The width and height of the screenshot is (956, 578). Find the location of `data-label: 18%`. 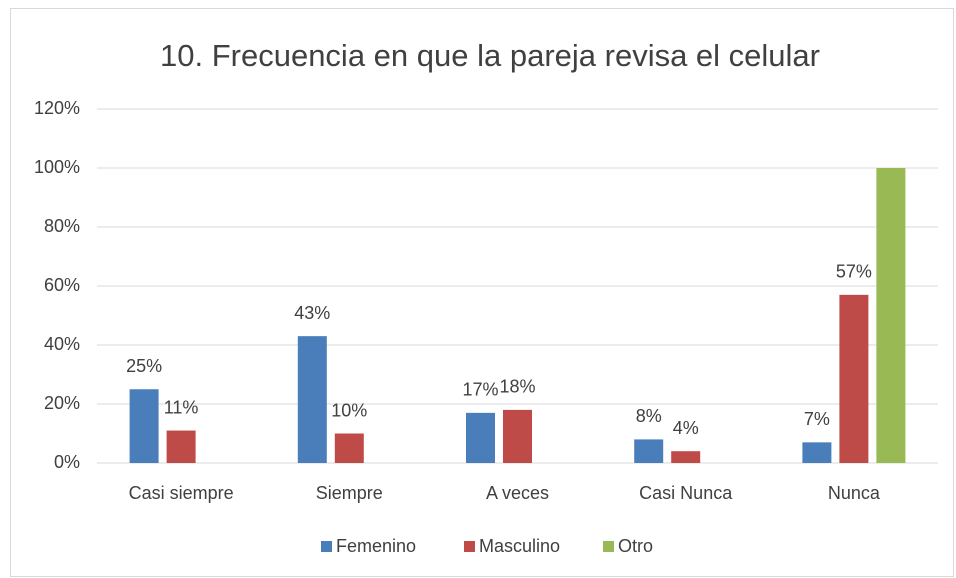

data-label: 18% is located at coordinates (517, 387).